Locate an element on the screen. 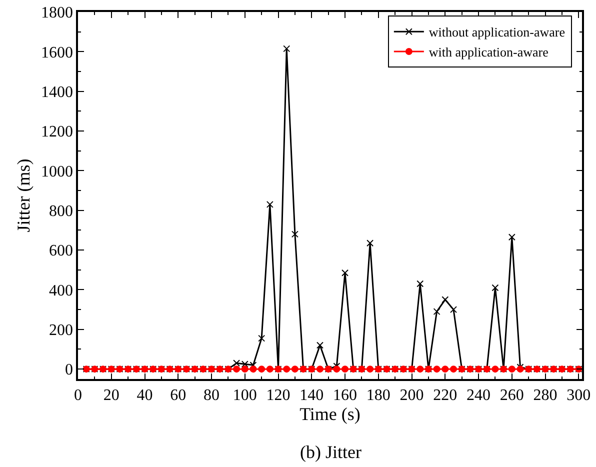  y-tick-label: 1200 is located at coordinates (57, 132).